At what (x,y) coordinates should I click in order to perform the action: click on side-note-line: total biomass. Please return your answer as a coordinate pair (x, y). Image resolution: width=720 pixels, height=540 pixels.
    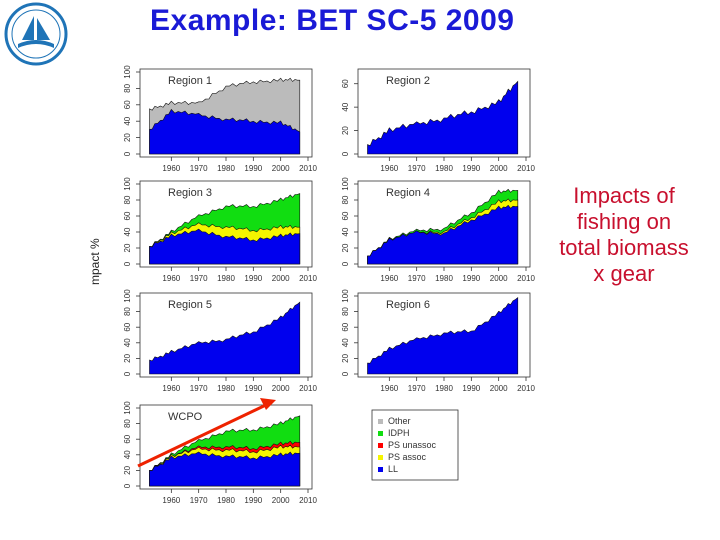
    Looking at the image, I should click on (624, 247).